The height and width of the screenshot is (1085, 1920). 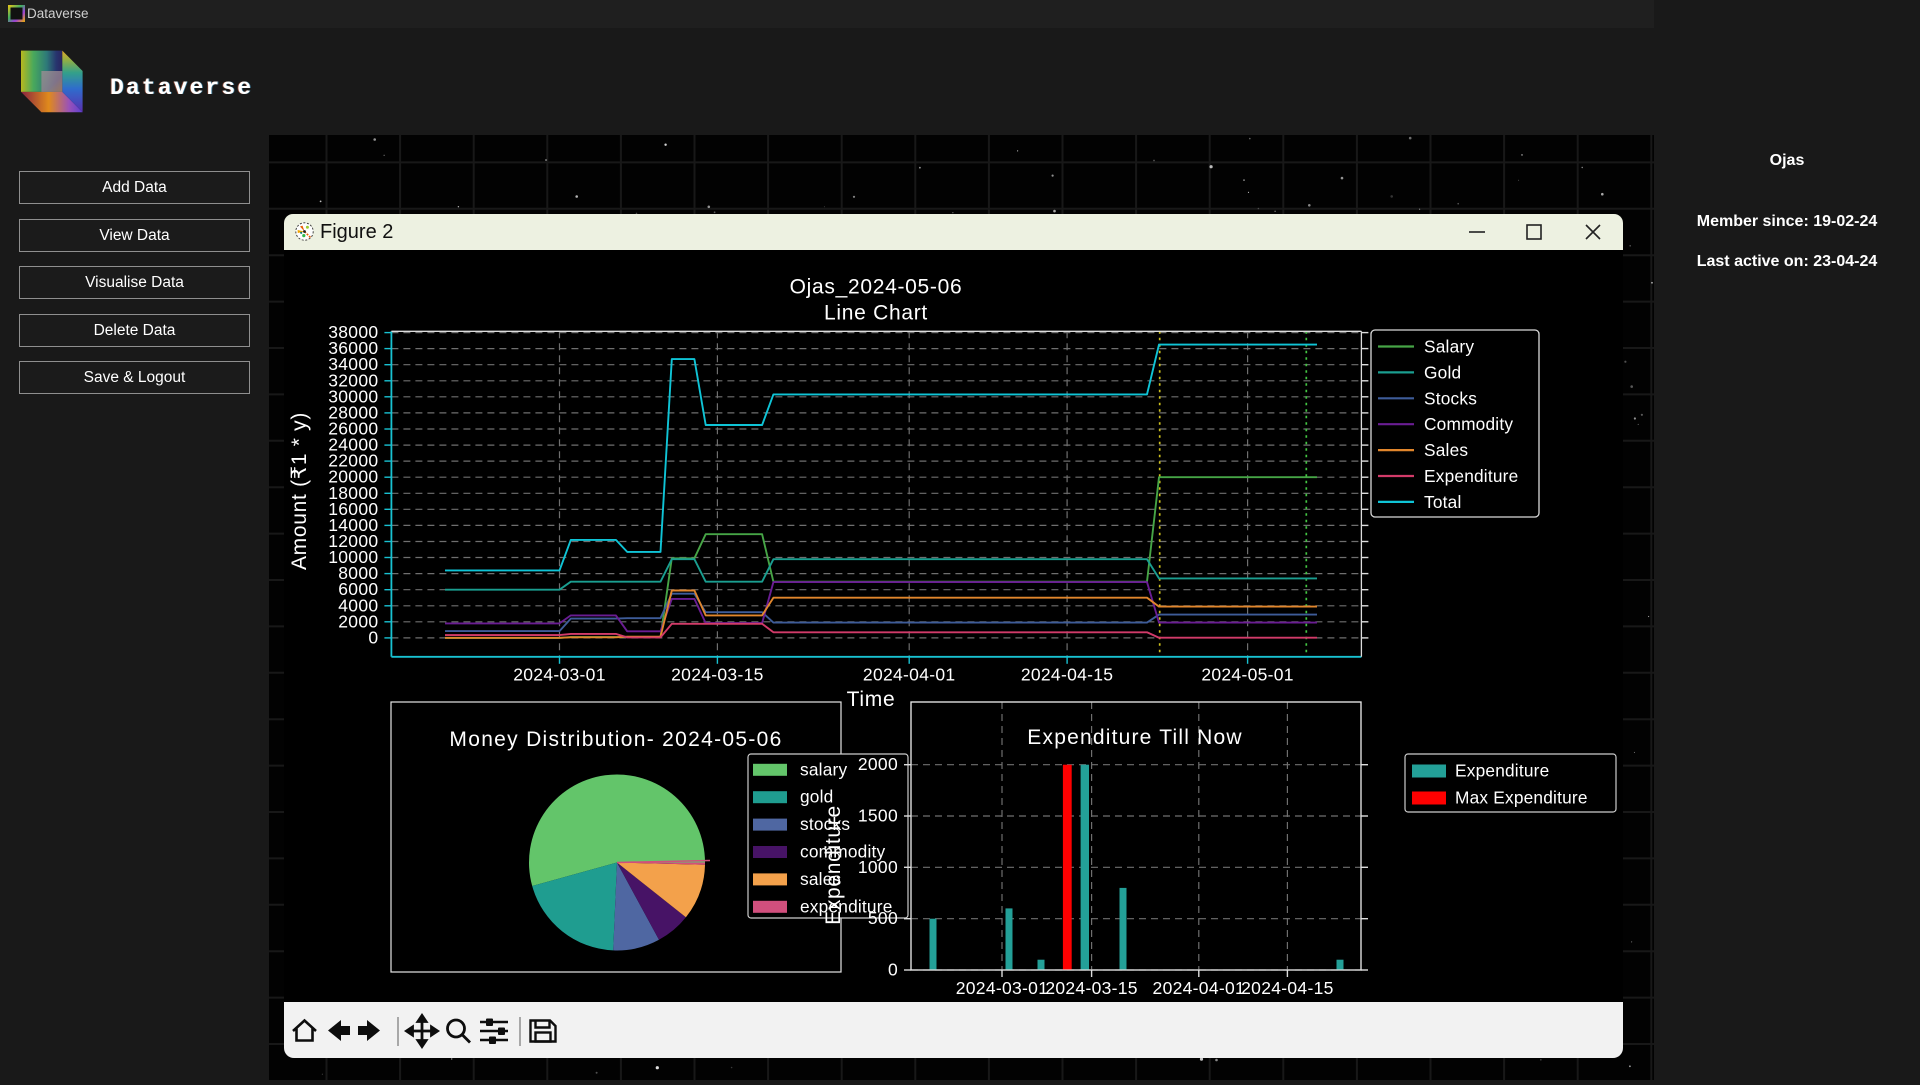 What do you see at coordinates (825, 824) in the screenshot?
I see `svg-text: stocks` at bounding box center [825, 824].